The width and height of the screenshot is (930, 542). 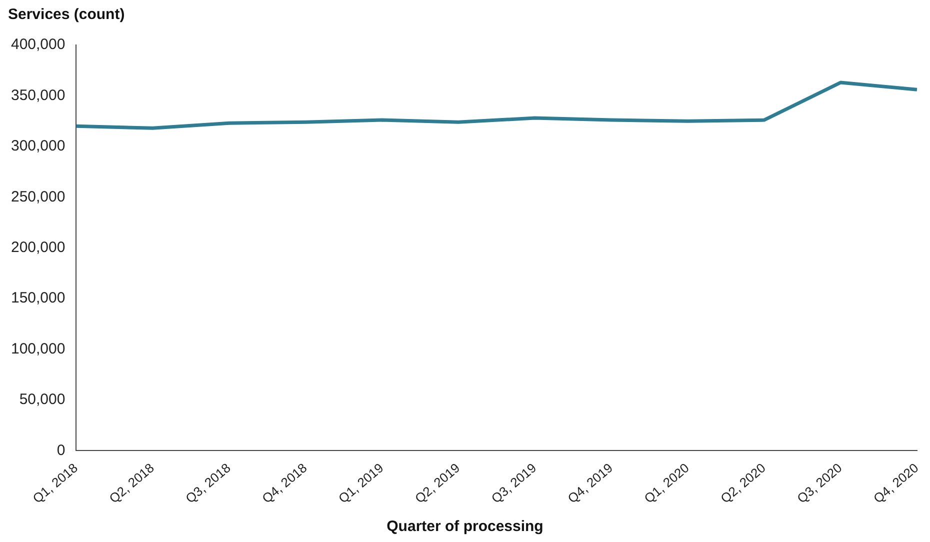 What do you see at coordinates (61, 450) in the screenshot?
I see `y-tick-label: 0` at bounding box center [61, 450].